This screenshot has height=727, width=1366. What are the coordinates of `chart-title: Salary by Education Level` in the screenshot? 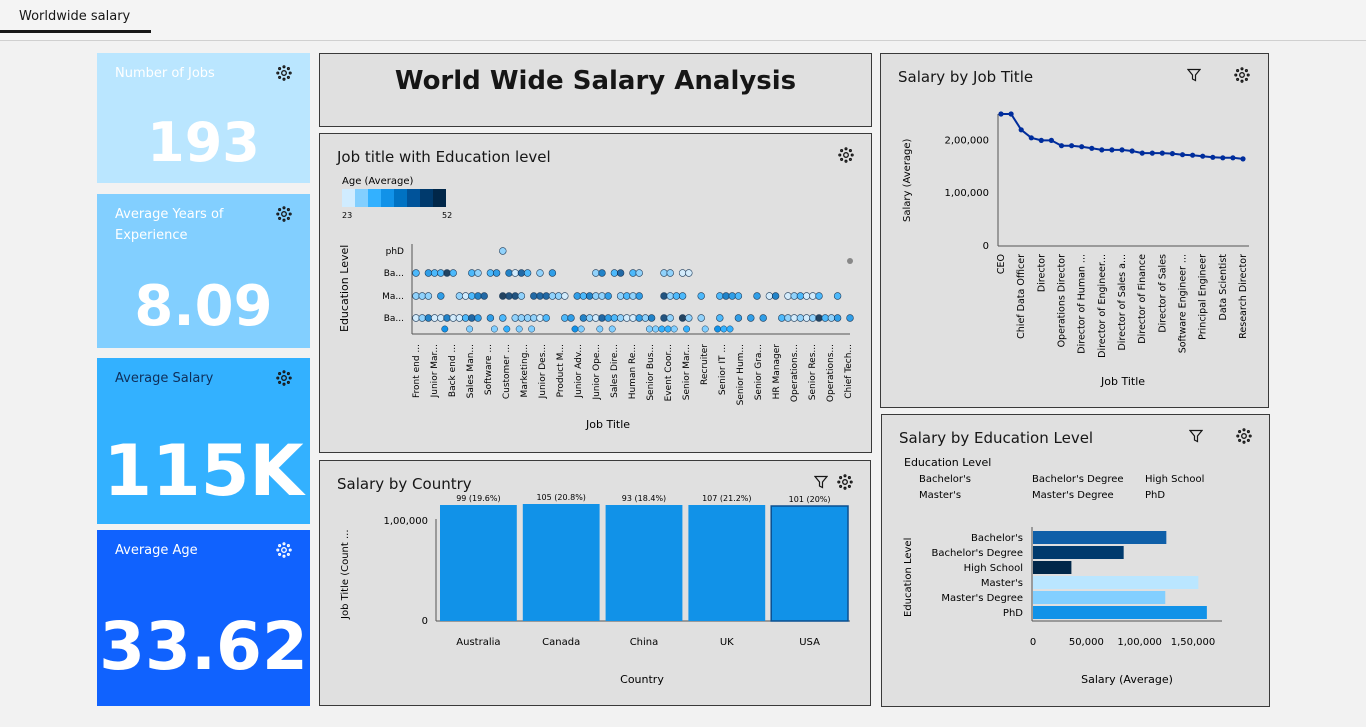 It's located at (996, 438).